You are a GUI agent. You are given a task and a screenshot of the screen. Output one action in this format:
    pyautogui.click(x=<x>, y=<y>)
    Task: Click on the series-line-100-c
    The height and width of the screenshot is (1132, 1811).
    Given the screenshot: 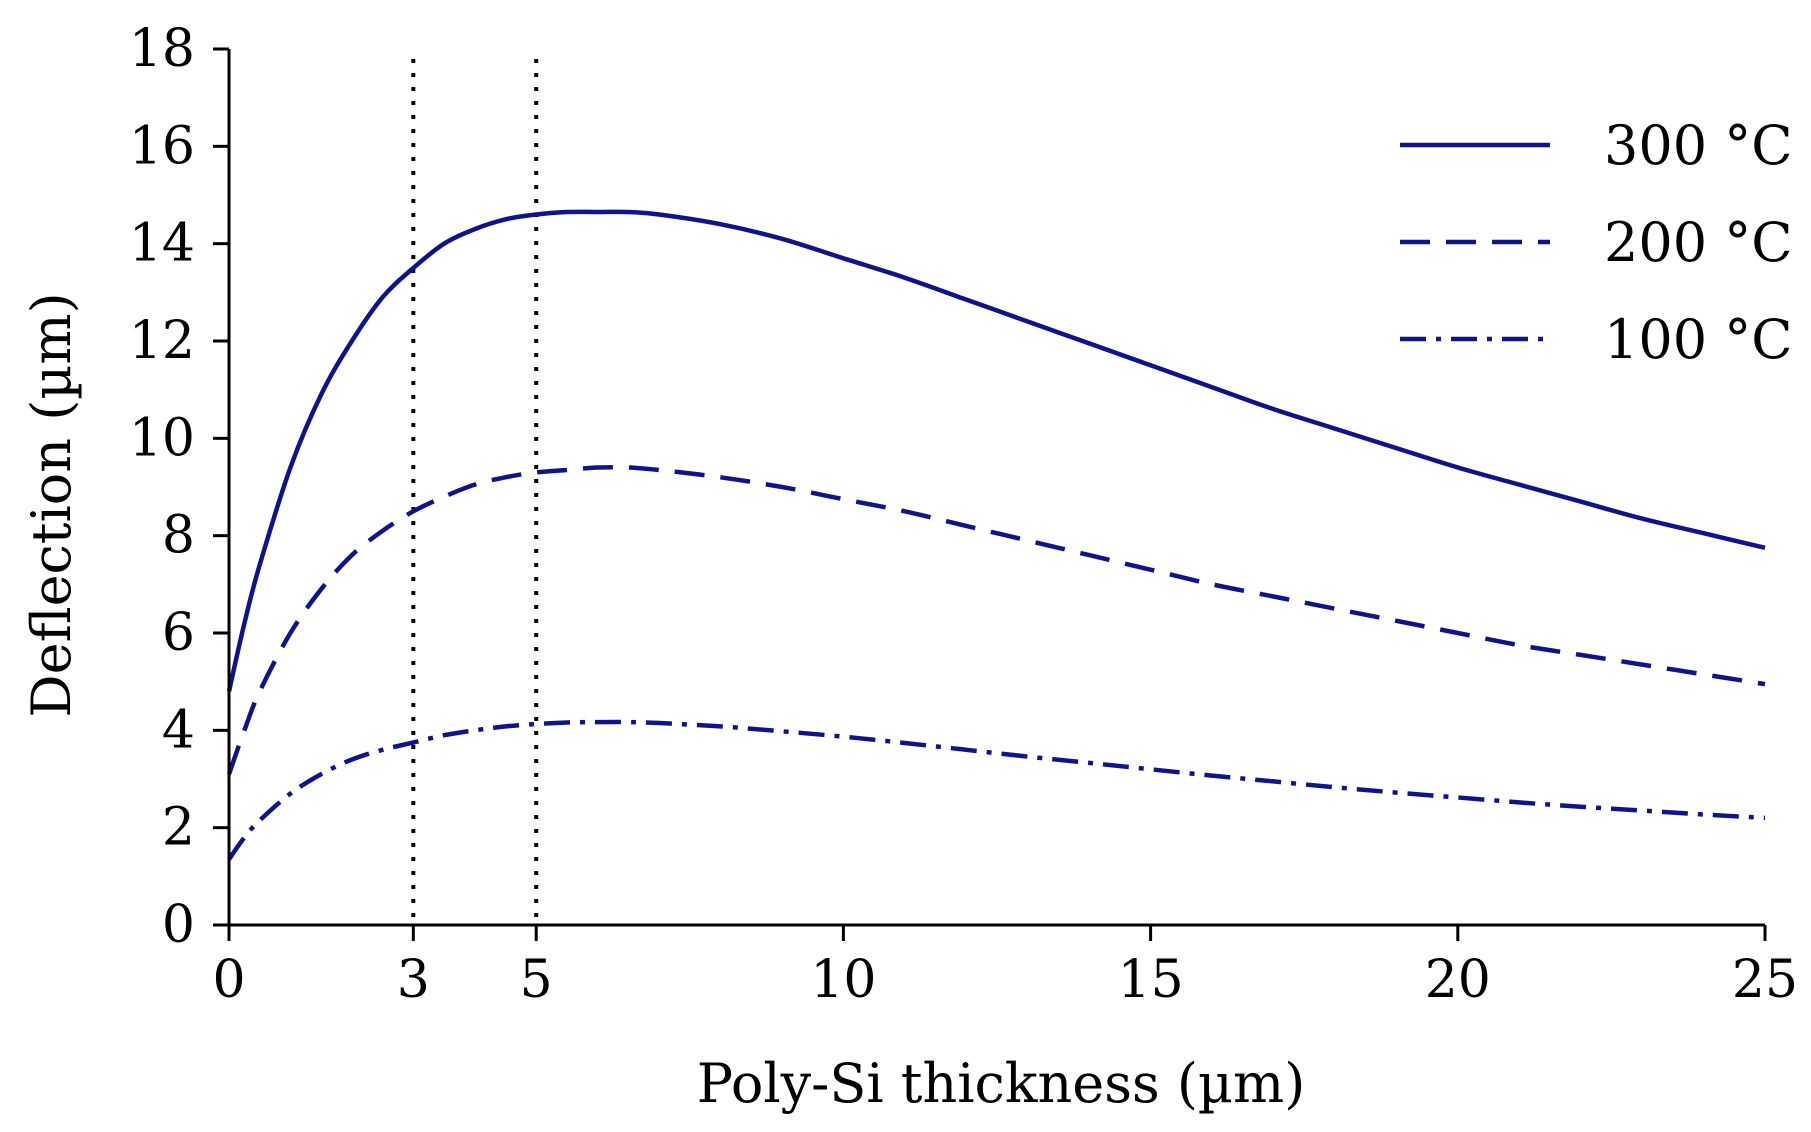 What is the action you would take?
    pyautogui.click(x=996, y=790)
    